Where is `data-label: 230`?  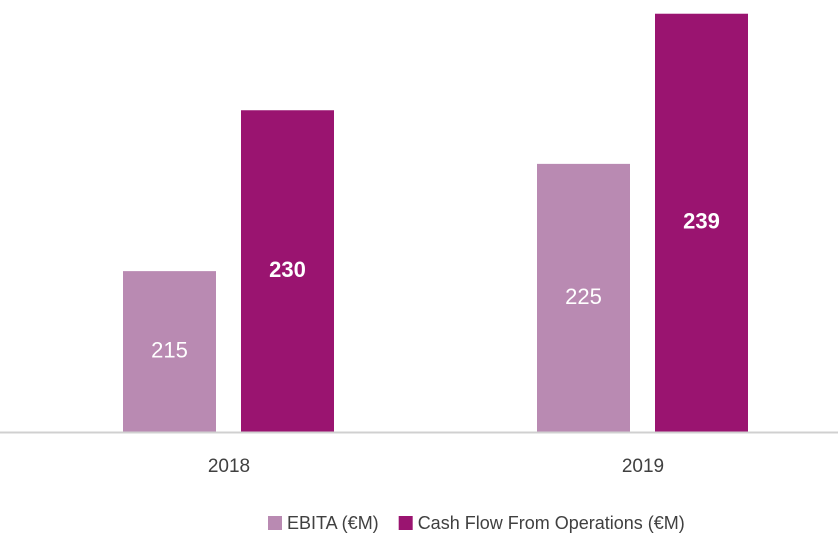 data-label: 230 is located at coordinates (287, 269).